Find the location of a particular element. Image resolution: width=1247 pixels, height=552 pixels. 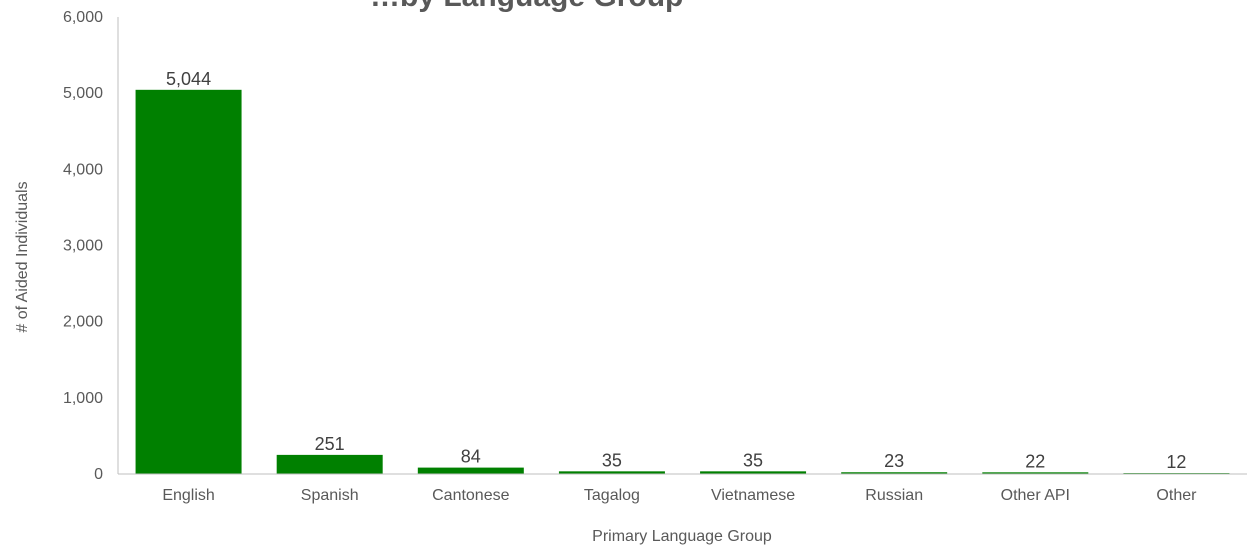

y-tick-label: 2,000 is located at coordinates (83, 322).